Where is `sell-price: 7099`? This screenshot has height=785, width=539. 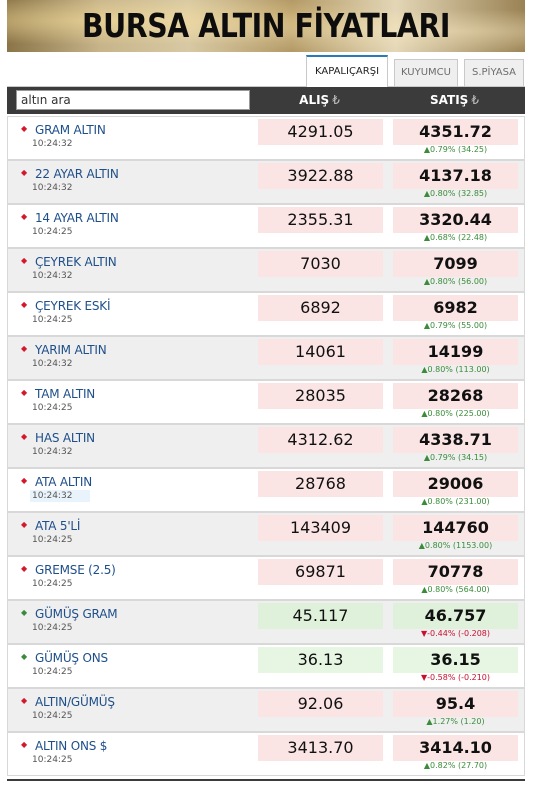
sell-price: 7099 is located at coordinates (455, 264).